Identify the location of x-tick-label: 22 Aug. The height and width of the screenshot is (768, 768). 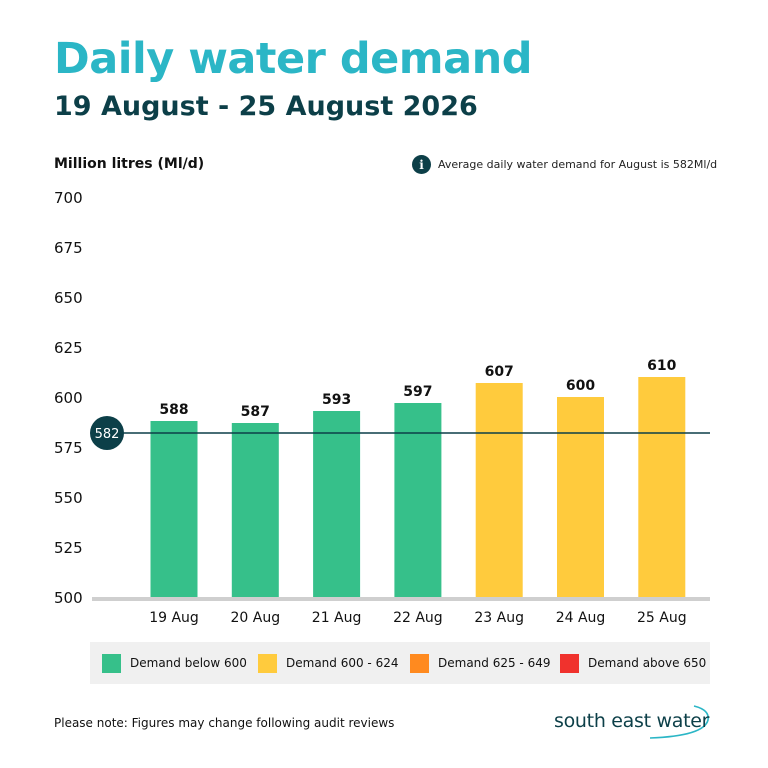
(418, 618).